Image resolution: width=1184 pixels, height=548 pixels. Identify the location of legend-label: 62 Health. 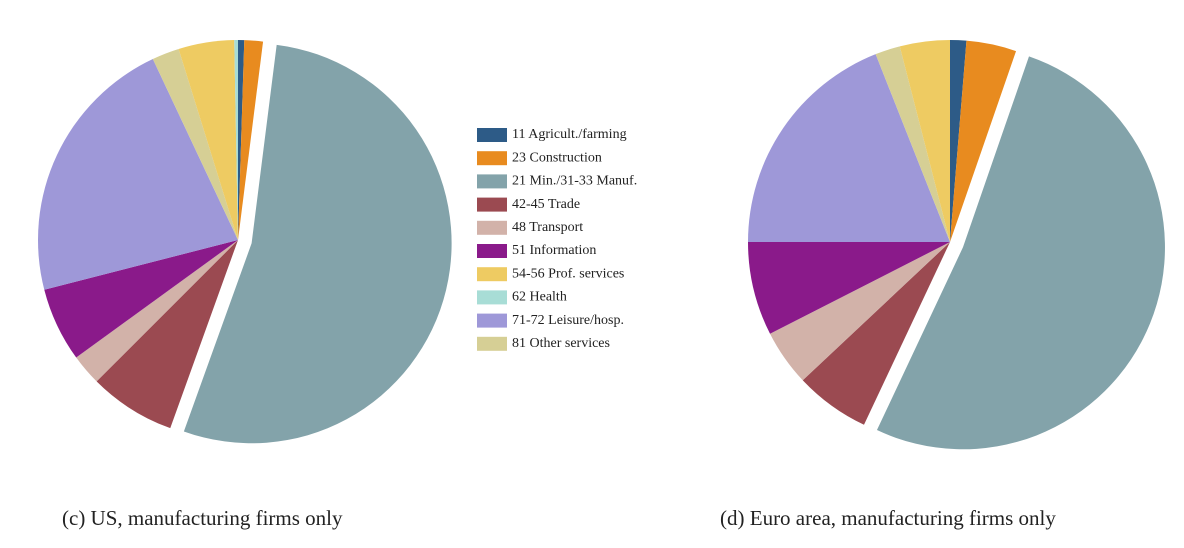
(539, 297).